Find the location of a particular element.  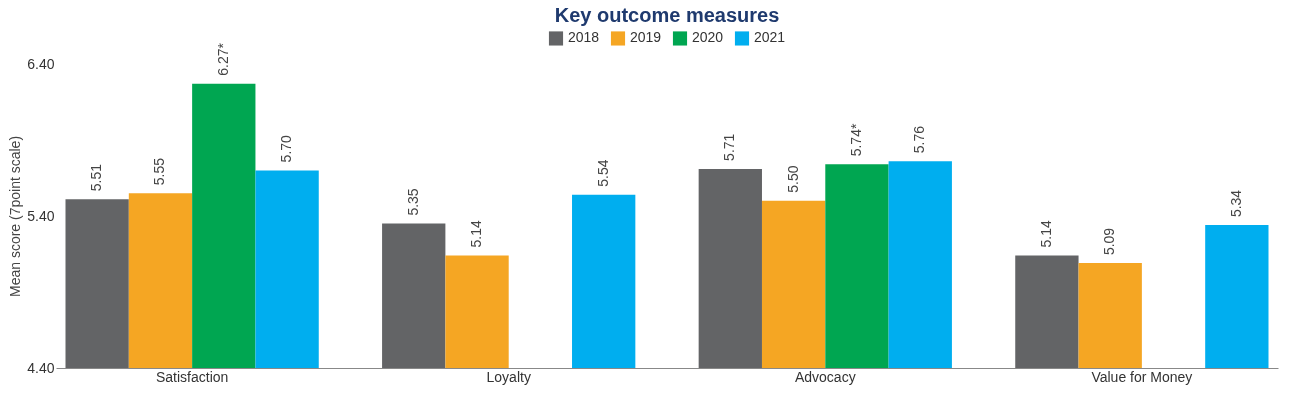

data-label: 5.54 is located at coordinates (602, 173).